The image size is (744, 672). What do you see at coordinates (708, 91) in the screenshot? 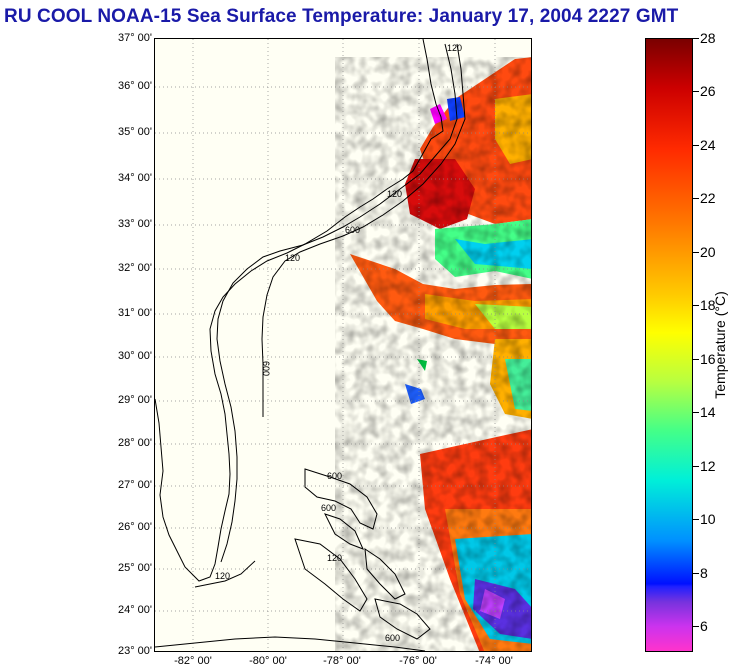
I see `colorbar-label: 26` at bounding box center [708, 91].